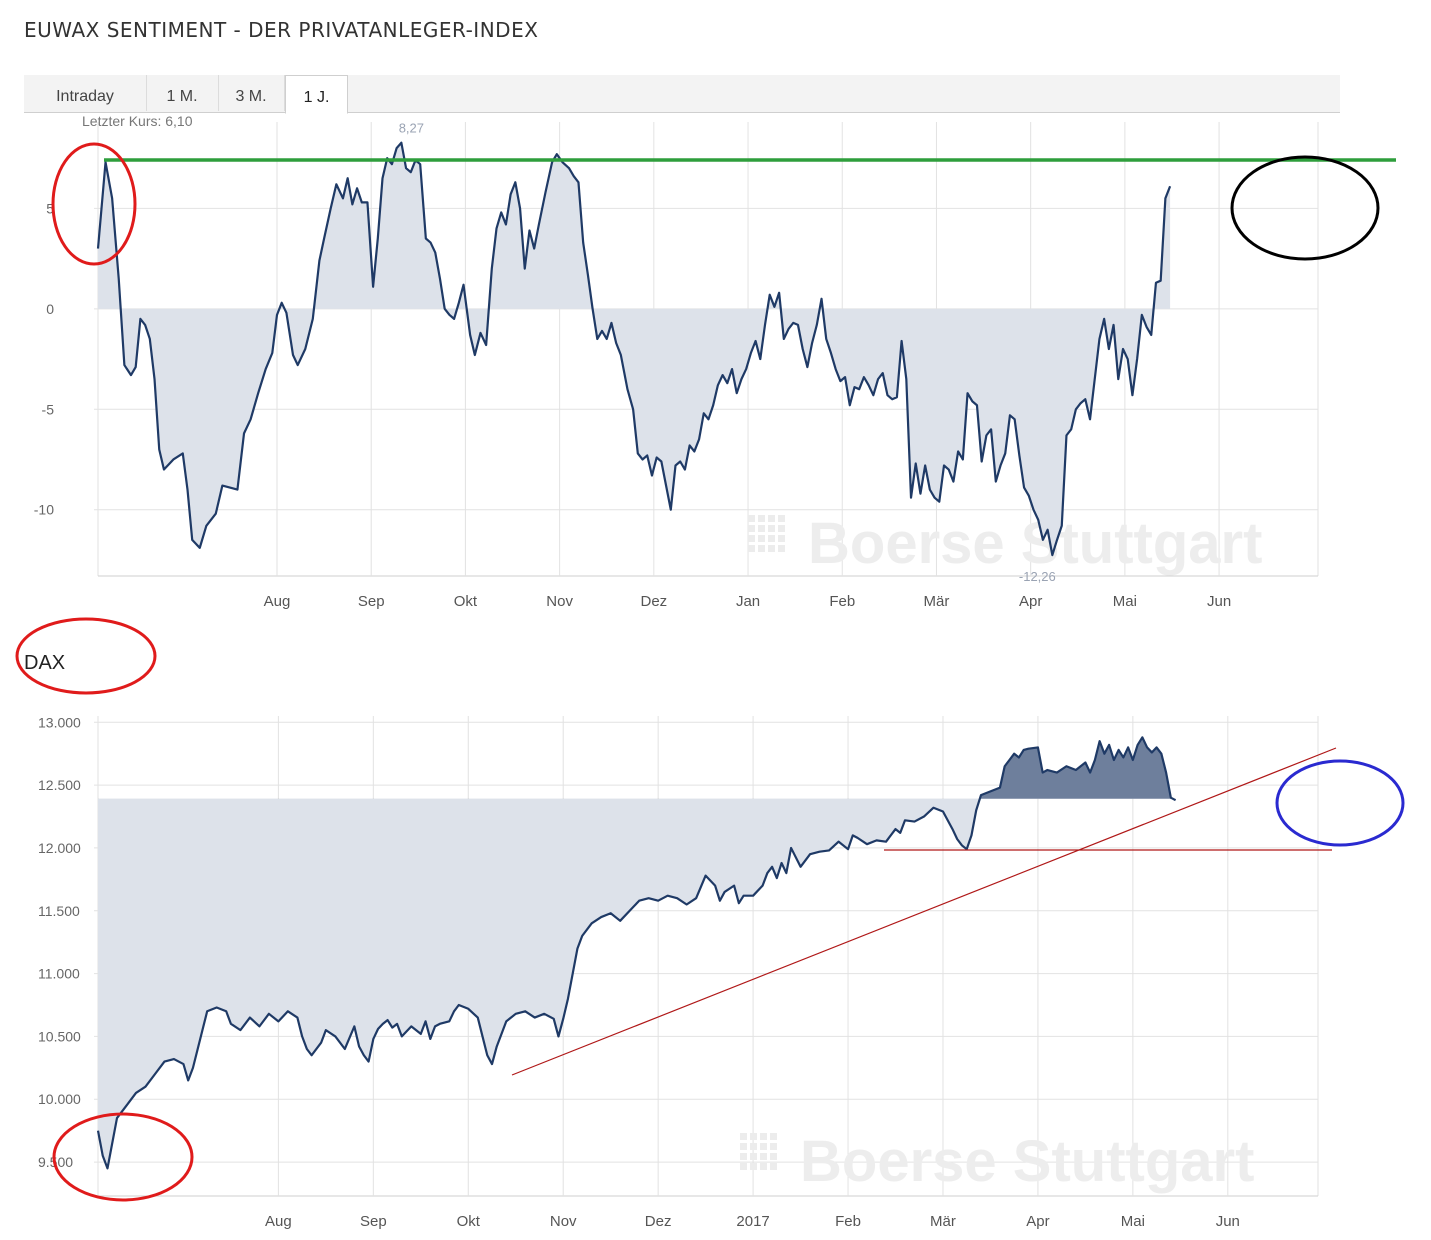 Image resolution: width=1431 pixels, height=1240 pixels. What do you see at coordinates (94, 204) in the screenshot?
I see `red-ellipse-annotation` at bounding box center [94, 204].